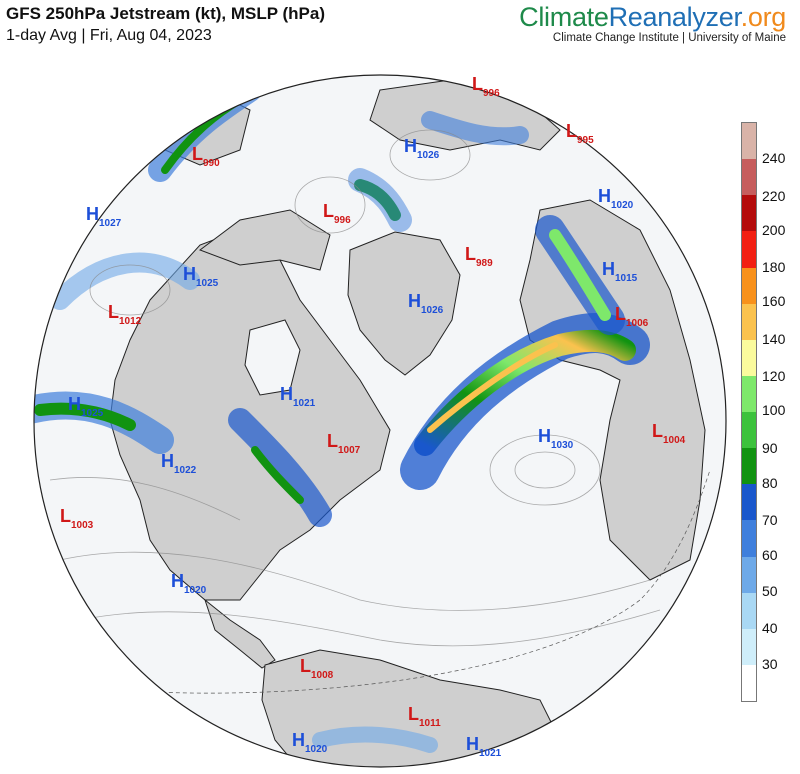 The image size is (800, 774). I want to click on high-pressure-label: H1021, so click(484, 746).